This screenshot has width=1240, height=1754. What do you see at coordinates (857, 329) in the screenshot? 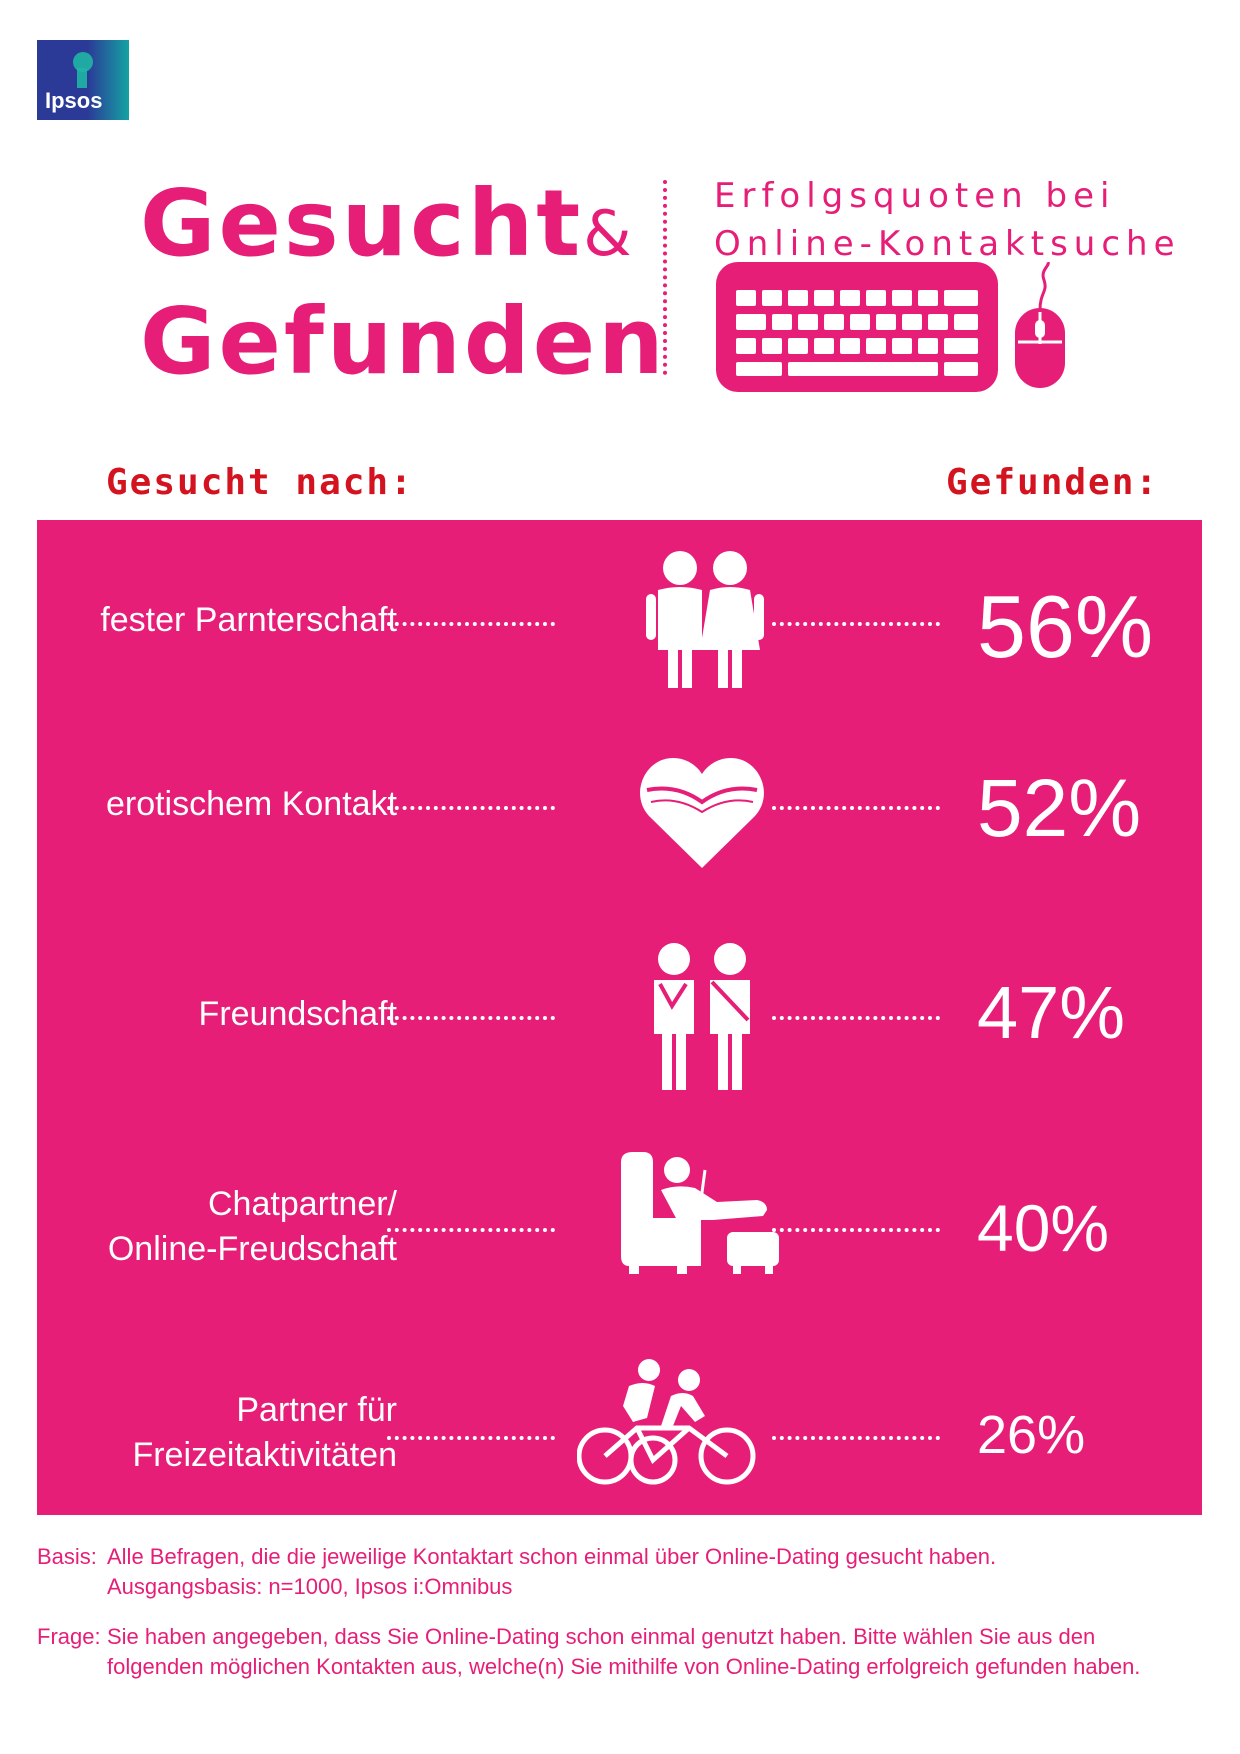
I see `keyboard-icon` at bounding box center [857, 329].